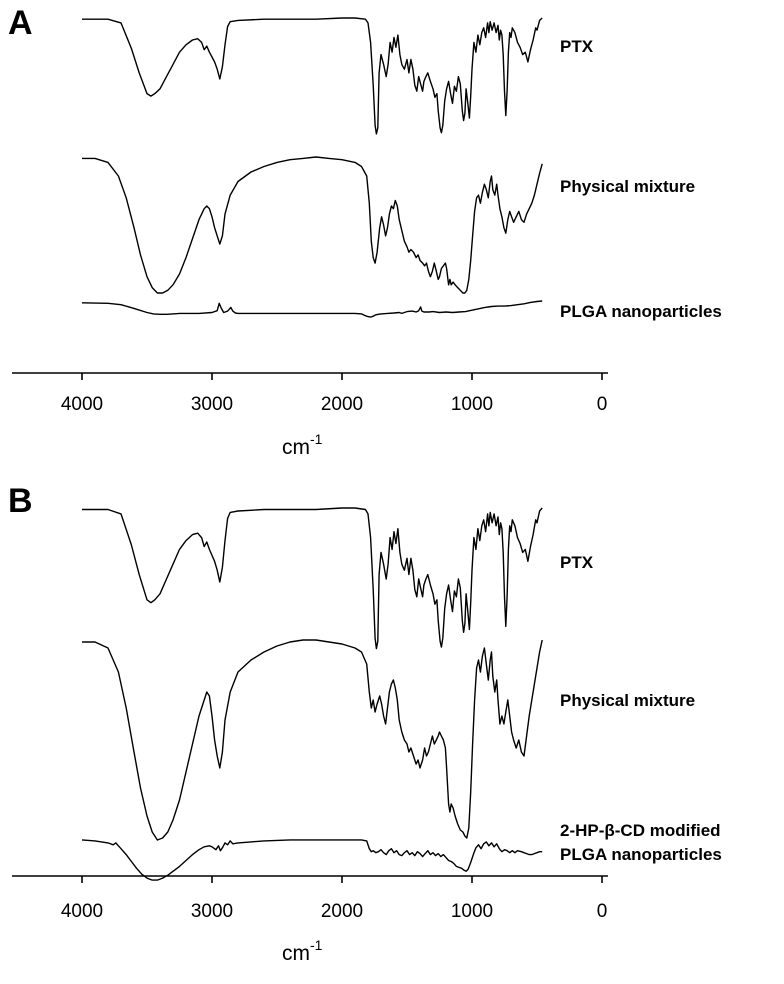 The height and width of the screenshot is (984, 784). I want to click on panel-b-series-label-3-line-1: 2-HP-β-CD modified, so click(640, 830).